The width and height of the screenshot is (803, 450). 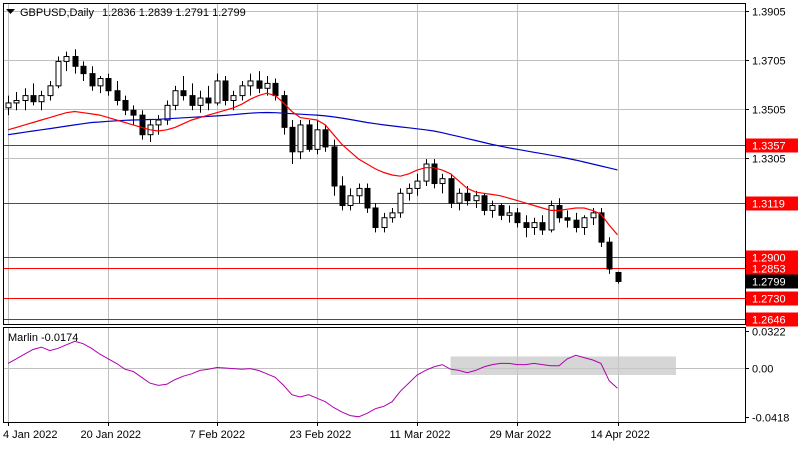 I want to click on current-price-box, so click(x=772, y=281).